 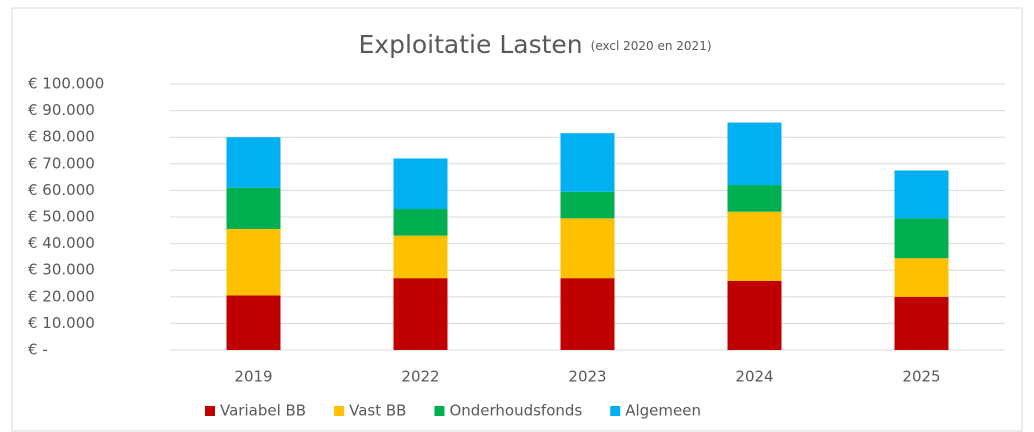 I want to click on x-tick-label: 2019, so click(x=253, y=377).